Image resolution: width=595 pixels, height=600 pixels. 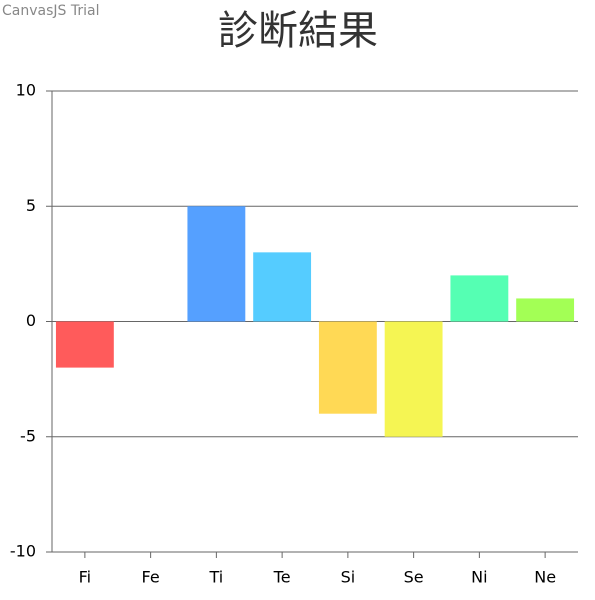 What do you see at coordinates (545, 577) in the screenshot?
I see `x-tick-label: Ne` at bounding box center [545, 577].